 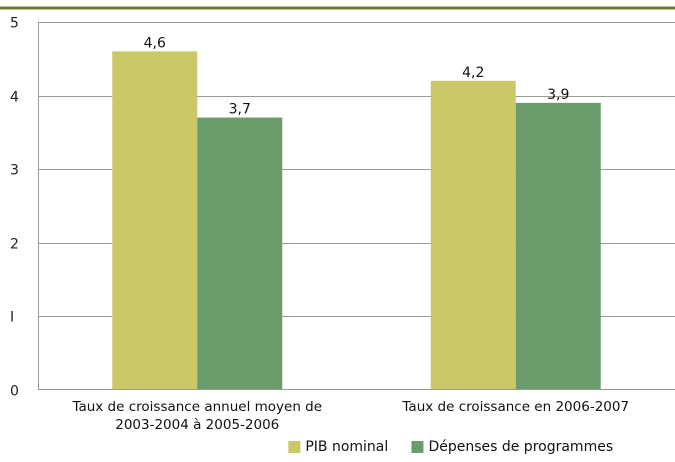 What do you see at coordinates (14, 24) in the screenshot?
I see `y-tick-label: 5` at bounding box center [14, 24].